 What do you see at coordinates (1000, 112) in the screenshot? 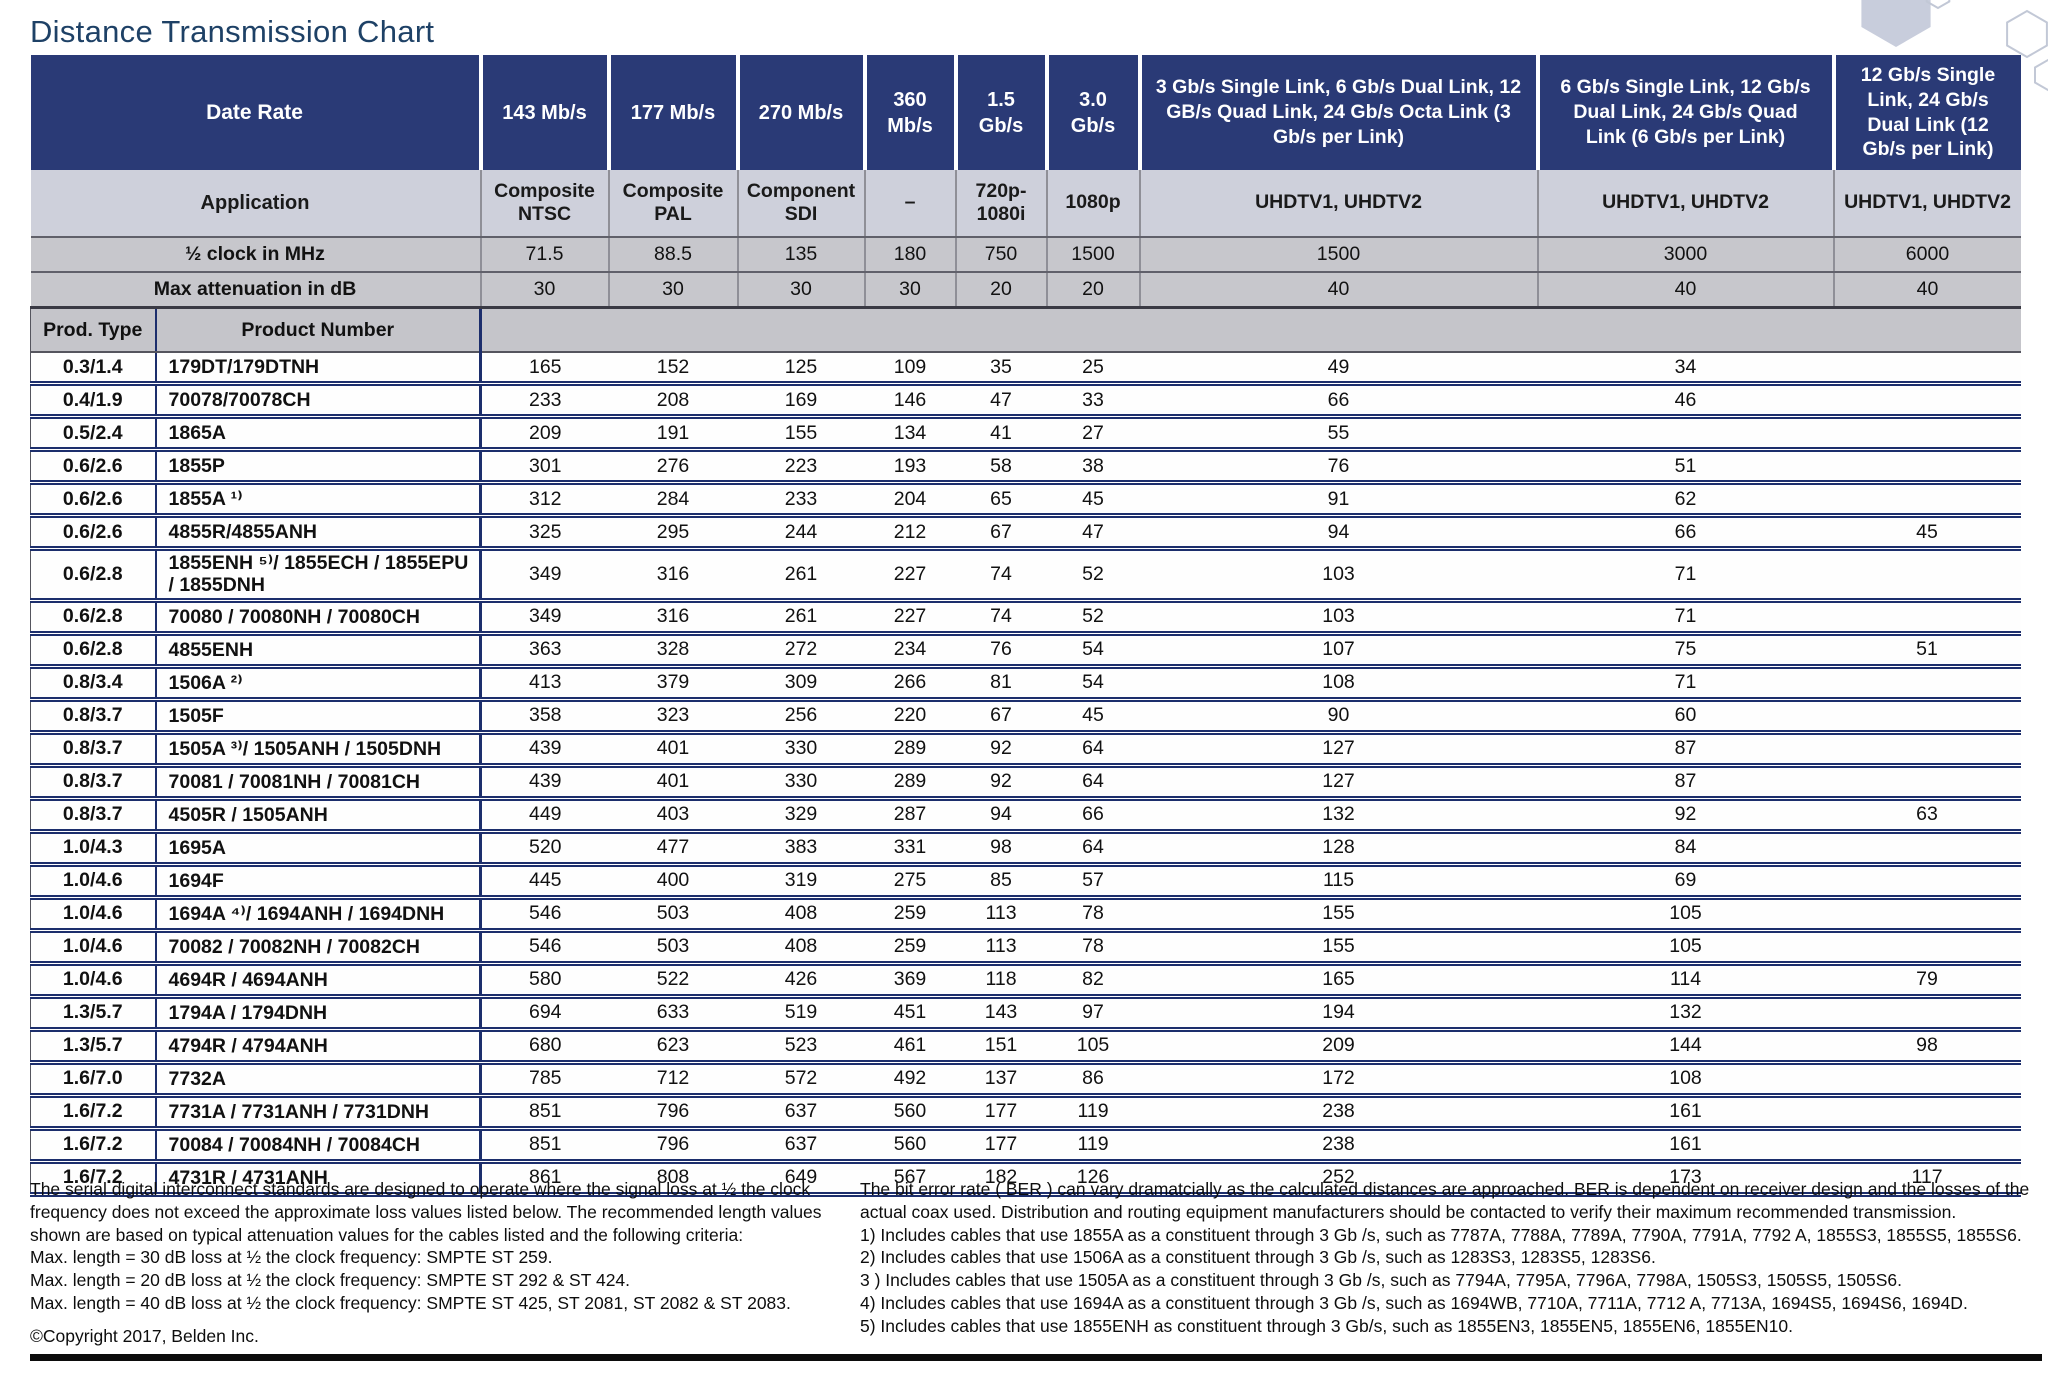
I see `column-header: 1.5 Gb/s` at bounding box center [1000, 112].